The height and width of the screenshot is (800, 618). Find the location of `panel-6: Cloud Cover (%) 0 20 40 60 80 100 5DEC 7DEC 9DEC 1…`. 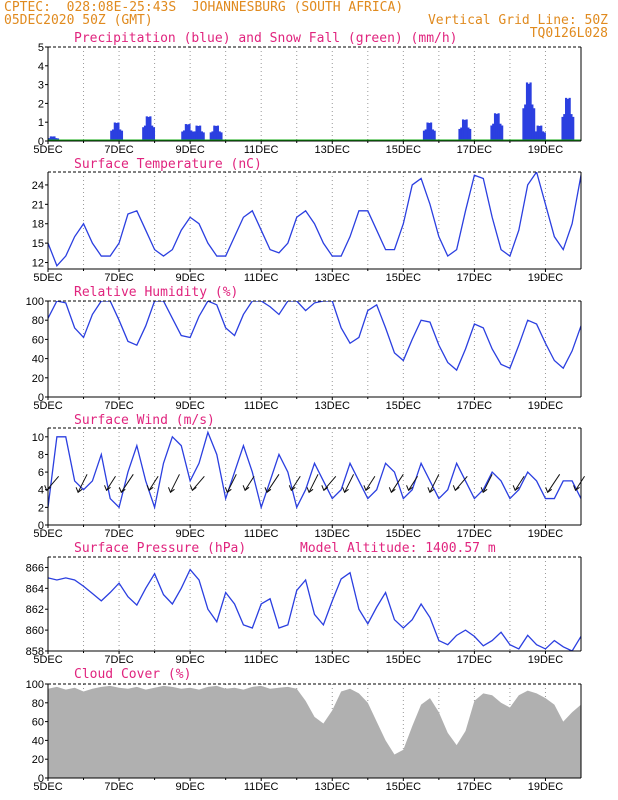

panel-6: Cloud Cover (%) 0 20 40 60 80 100 5DEC 7DEC 9DEC 1… is located at coordinates (304, 730).